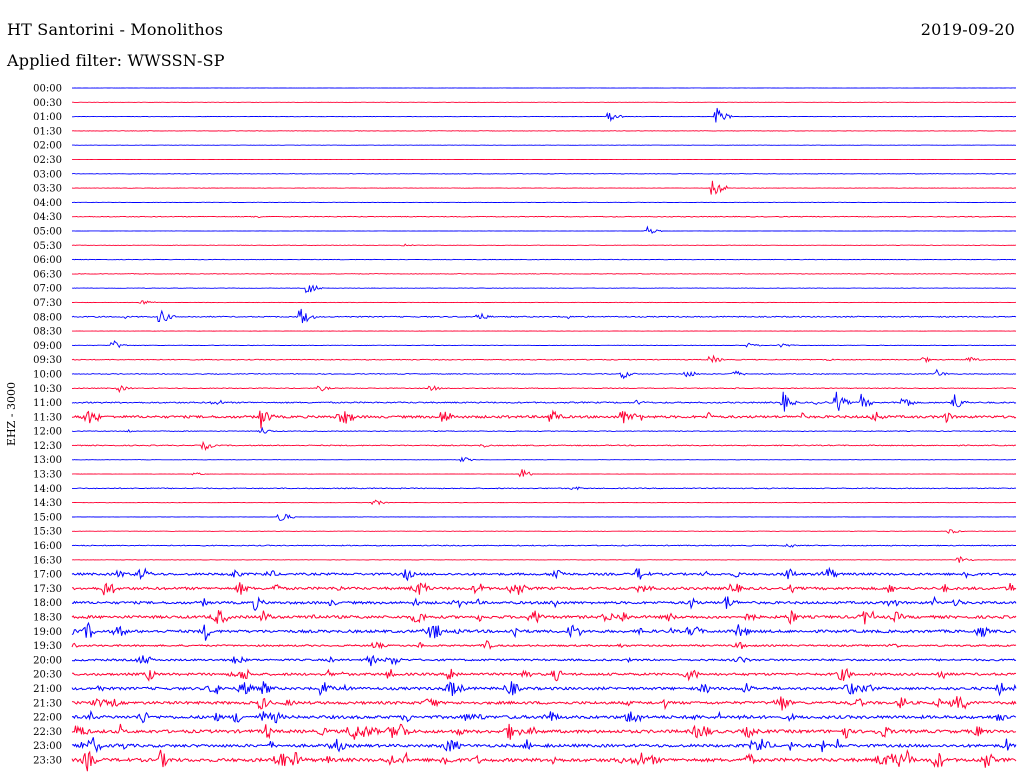  What do you see at coordinates (47, 117) in the screenshot?
I see `tick-label-0100: 01:00` at bounding box center [47, 117].